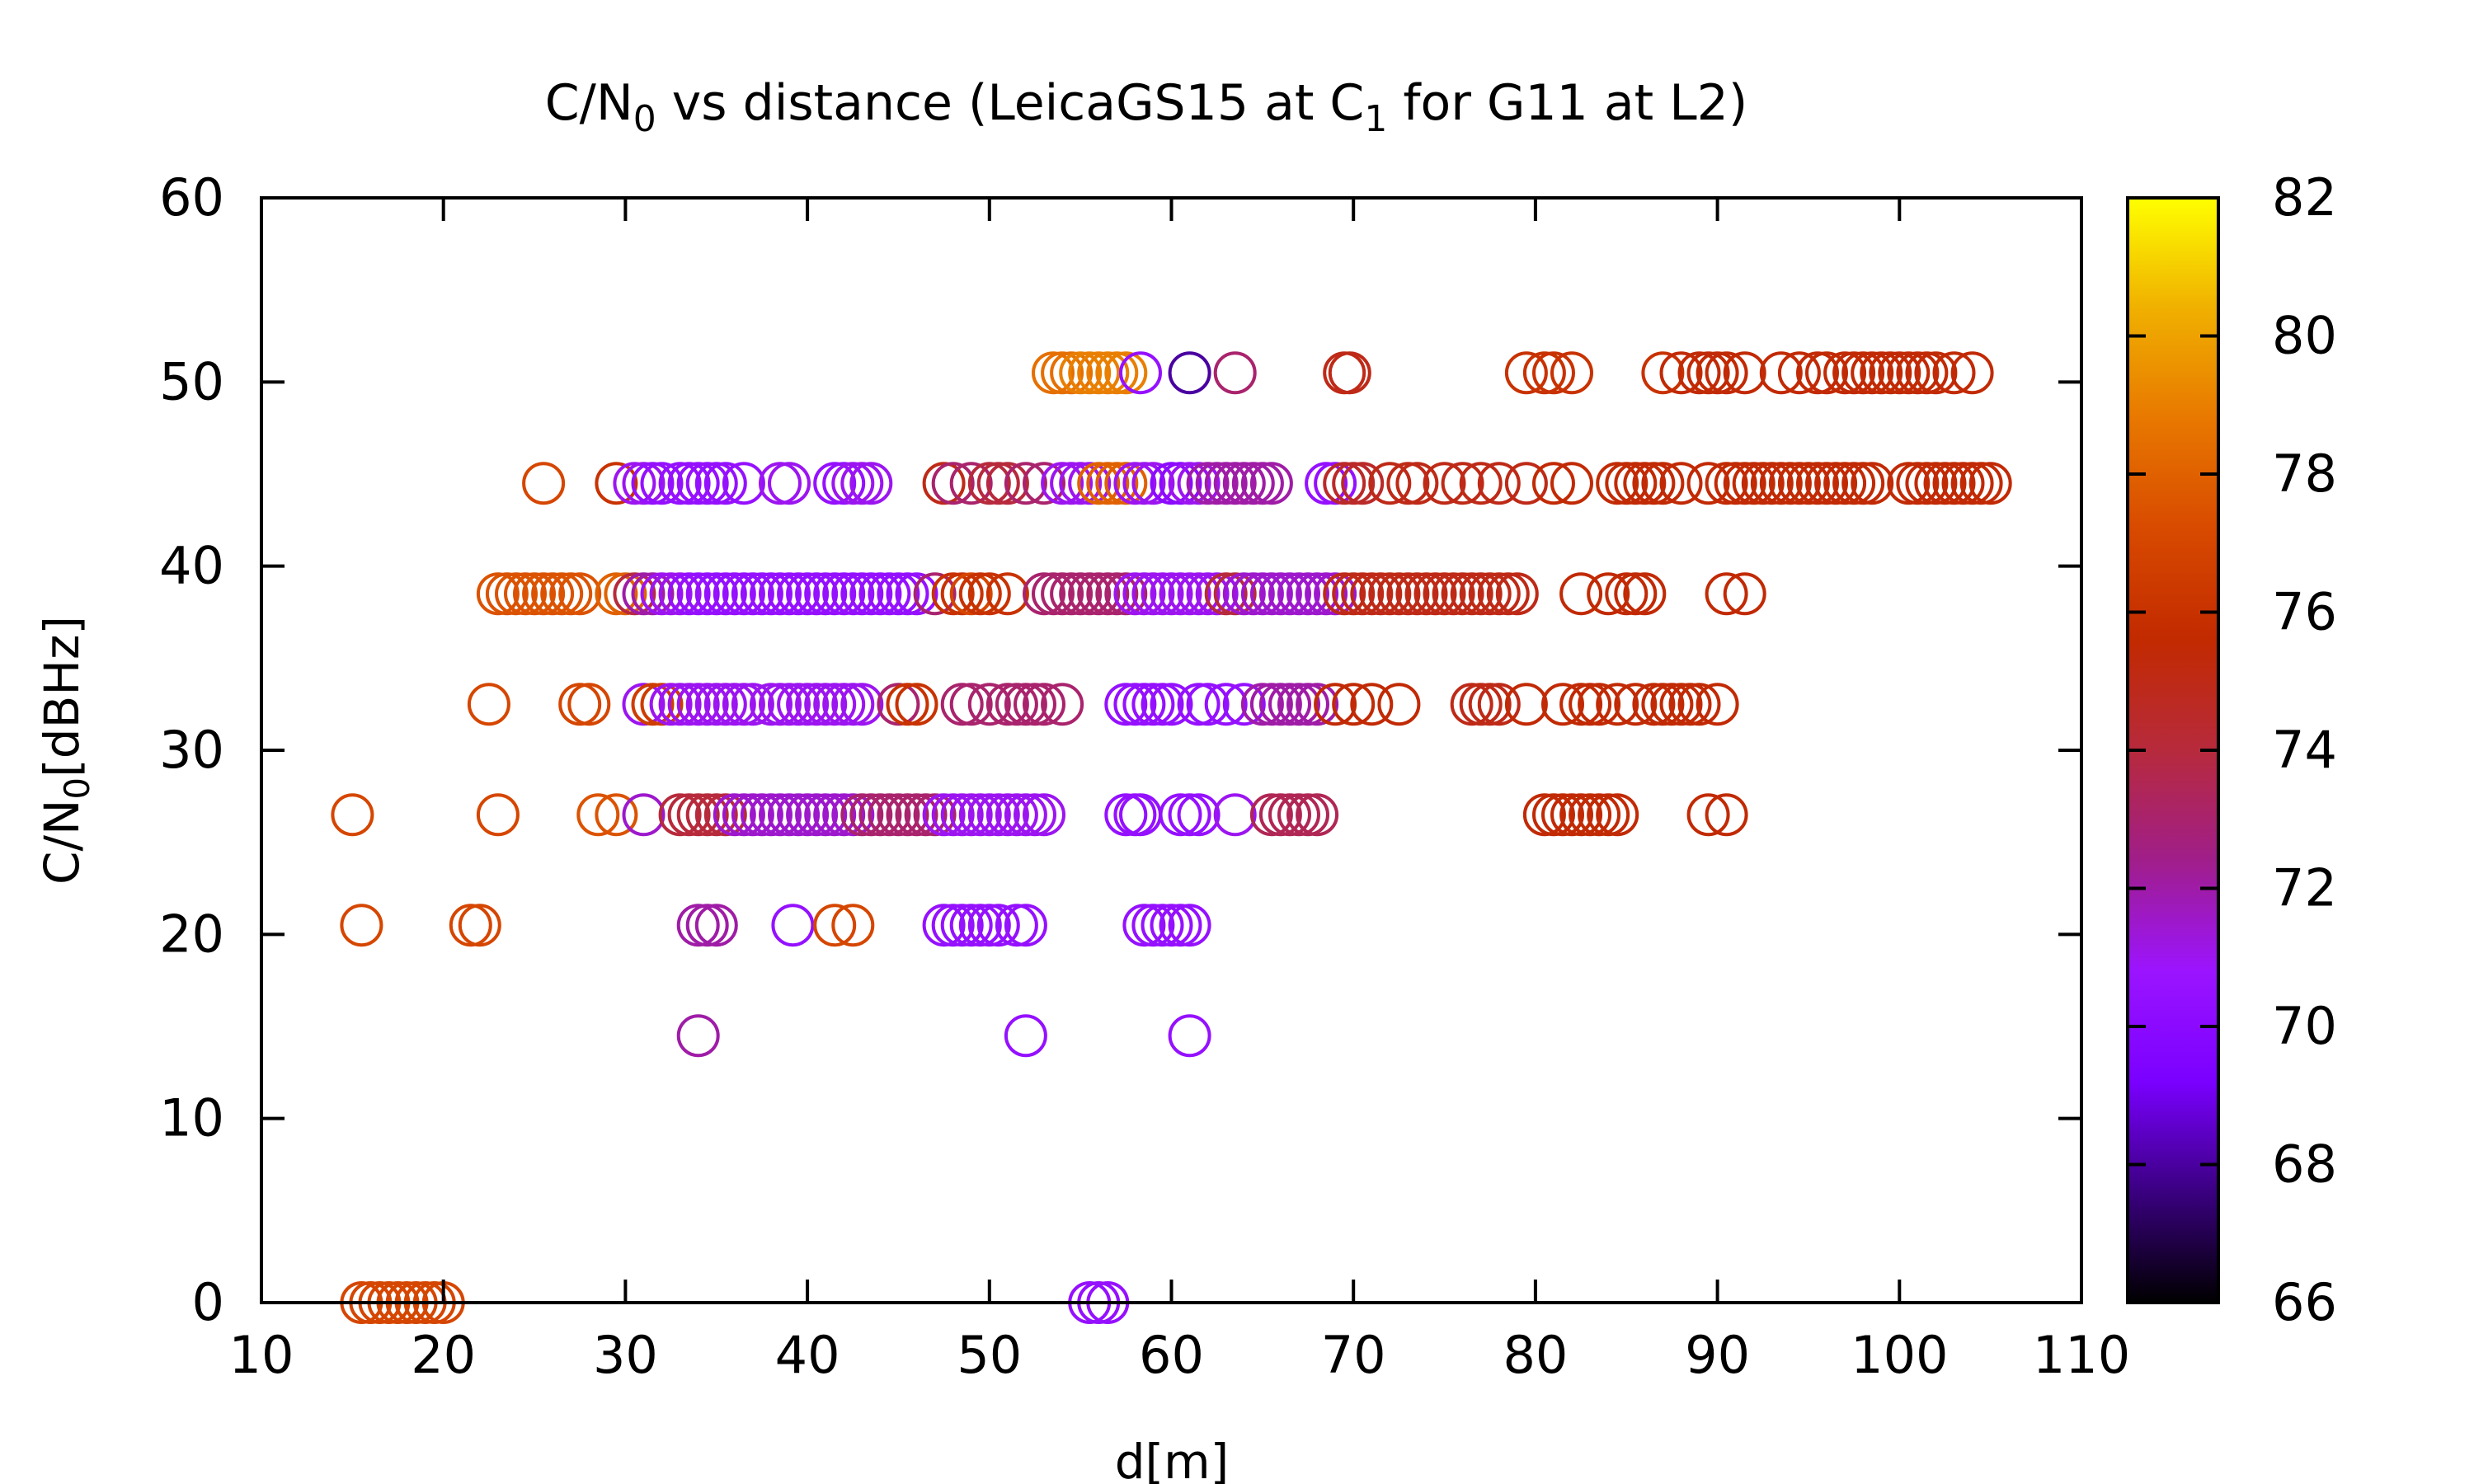  What do you see at coordinates (191, 1118) in the screenshot?
I see `y-tick-label: 10` at bounding box center [191, 1118].